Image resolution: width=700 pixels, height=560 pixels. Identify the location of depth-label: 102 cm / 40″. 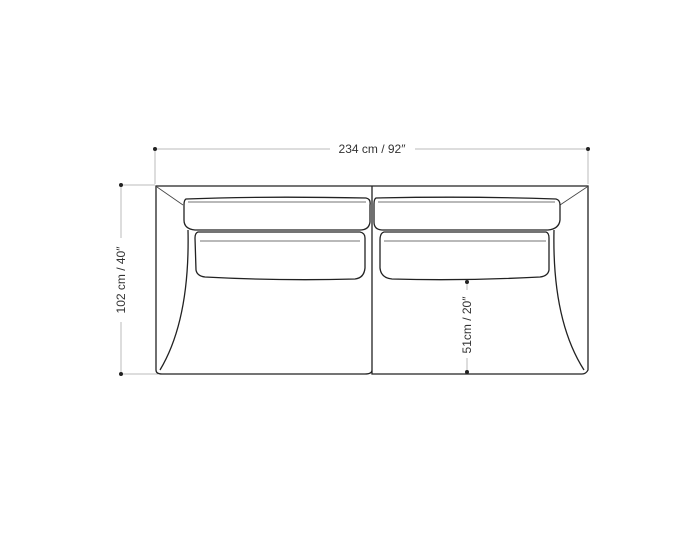
(121, 280).